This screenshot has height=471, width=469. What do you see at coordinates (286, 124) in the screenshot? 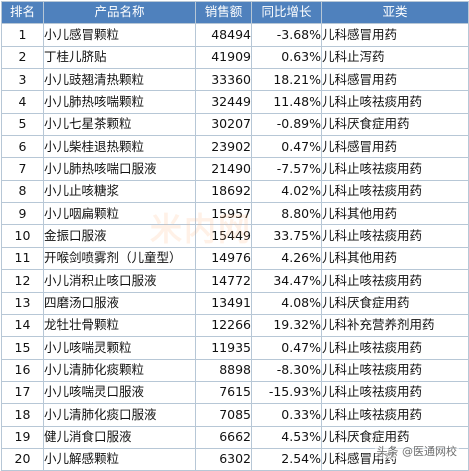
I see `cell-yoy-growth: -0.89%` at bounding box center [286, 124].